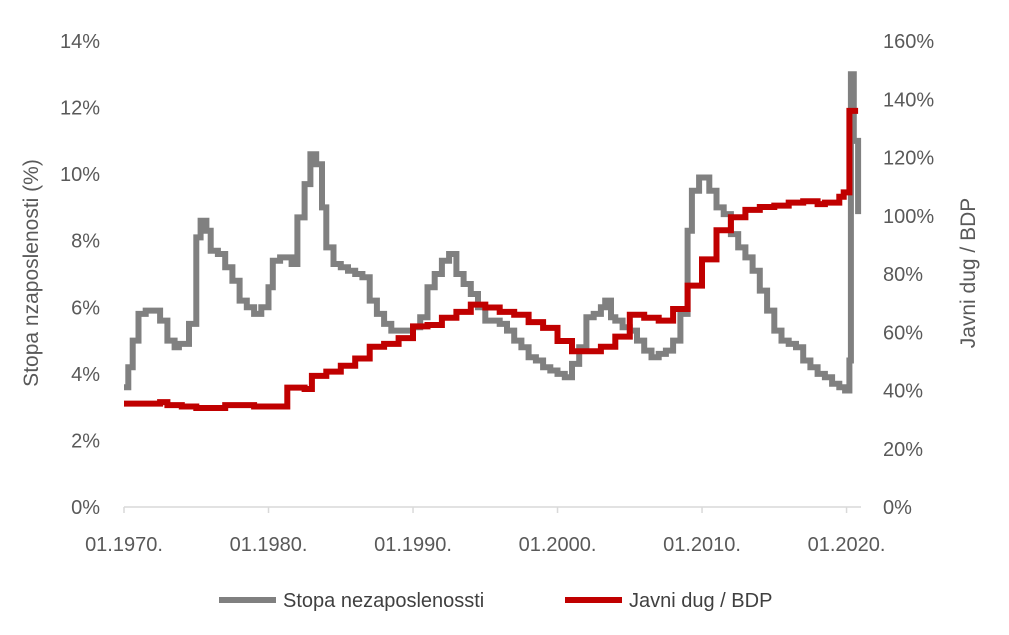 The width and height of the screenshot is (1009, 635). What do you see at coordinates (558, 545) in the screenshot?
I see `x-tick-label: 01.2000.` at bounding box center [558, 545].